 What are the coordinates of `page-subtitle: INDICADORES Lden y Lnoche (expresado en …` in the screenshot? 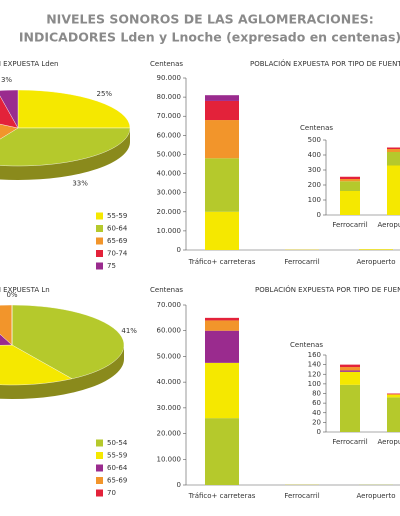 It's located at (209, 37).